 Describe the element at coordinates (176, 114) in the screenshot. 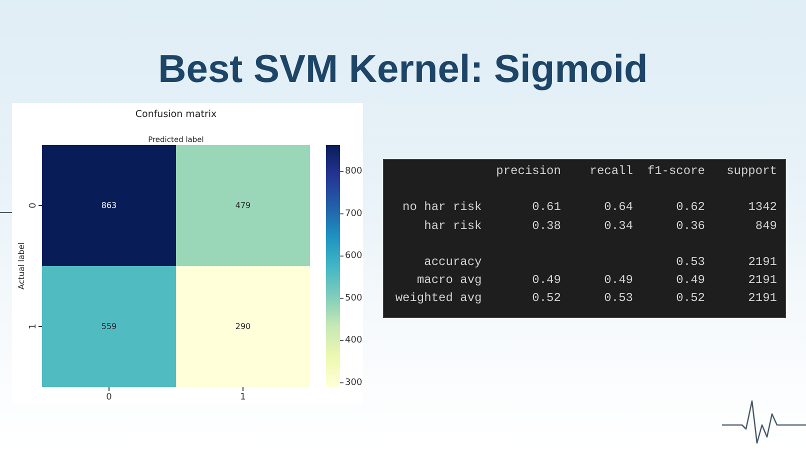

I see `chart-title: Confusion matrix` at that location.